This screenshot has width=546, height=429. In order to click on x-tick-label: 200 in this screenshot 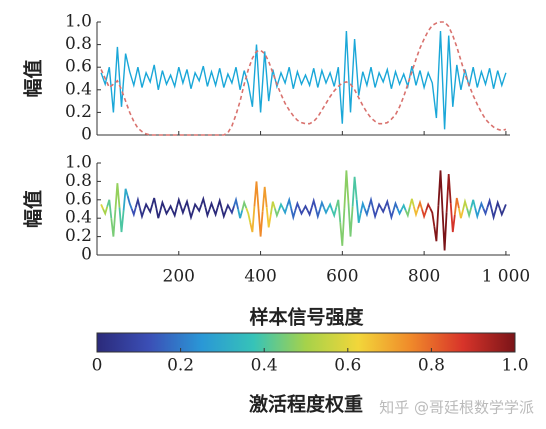, I will do `click(179, 277)`.